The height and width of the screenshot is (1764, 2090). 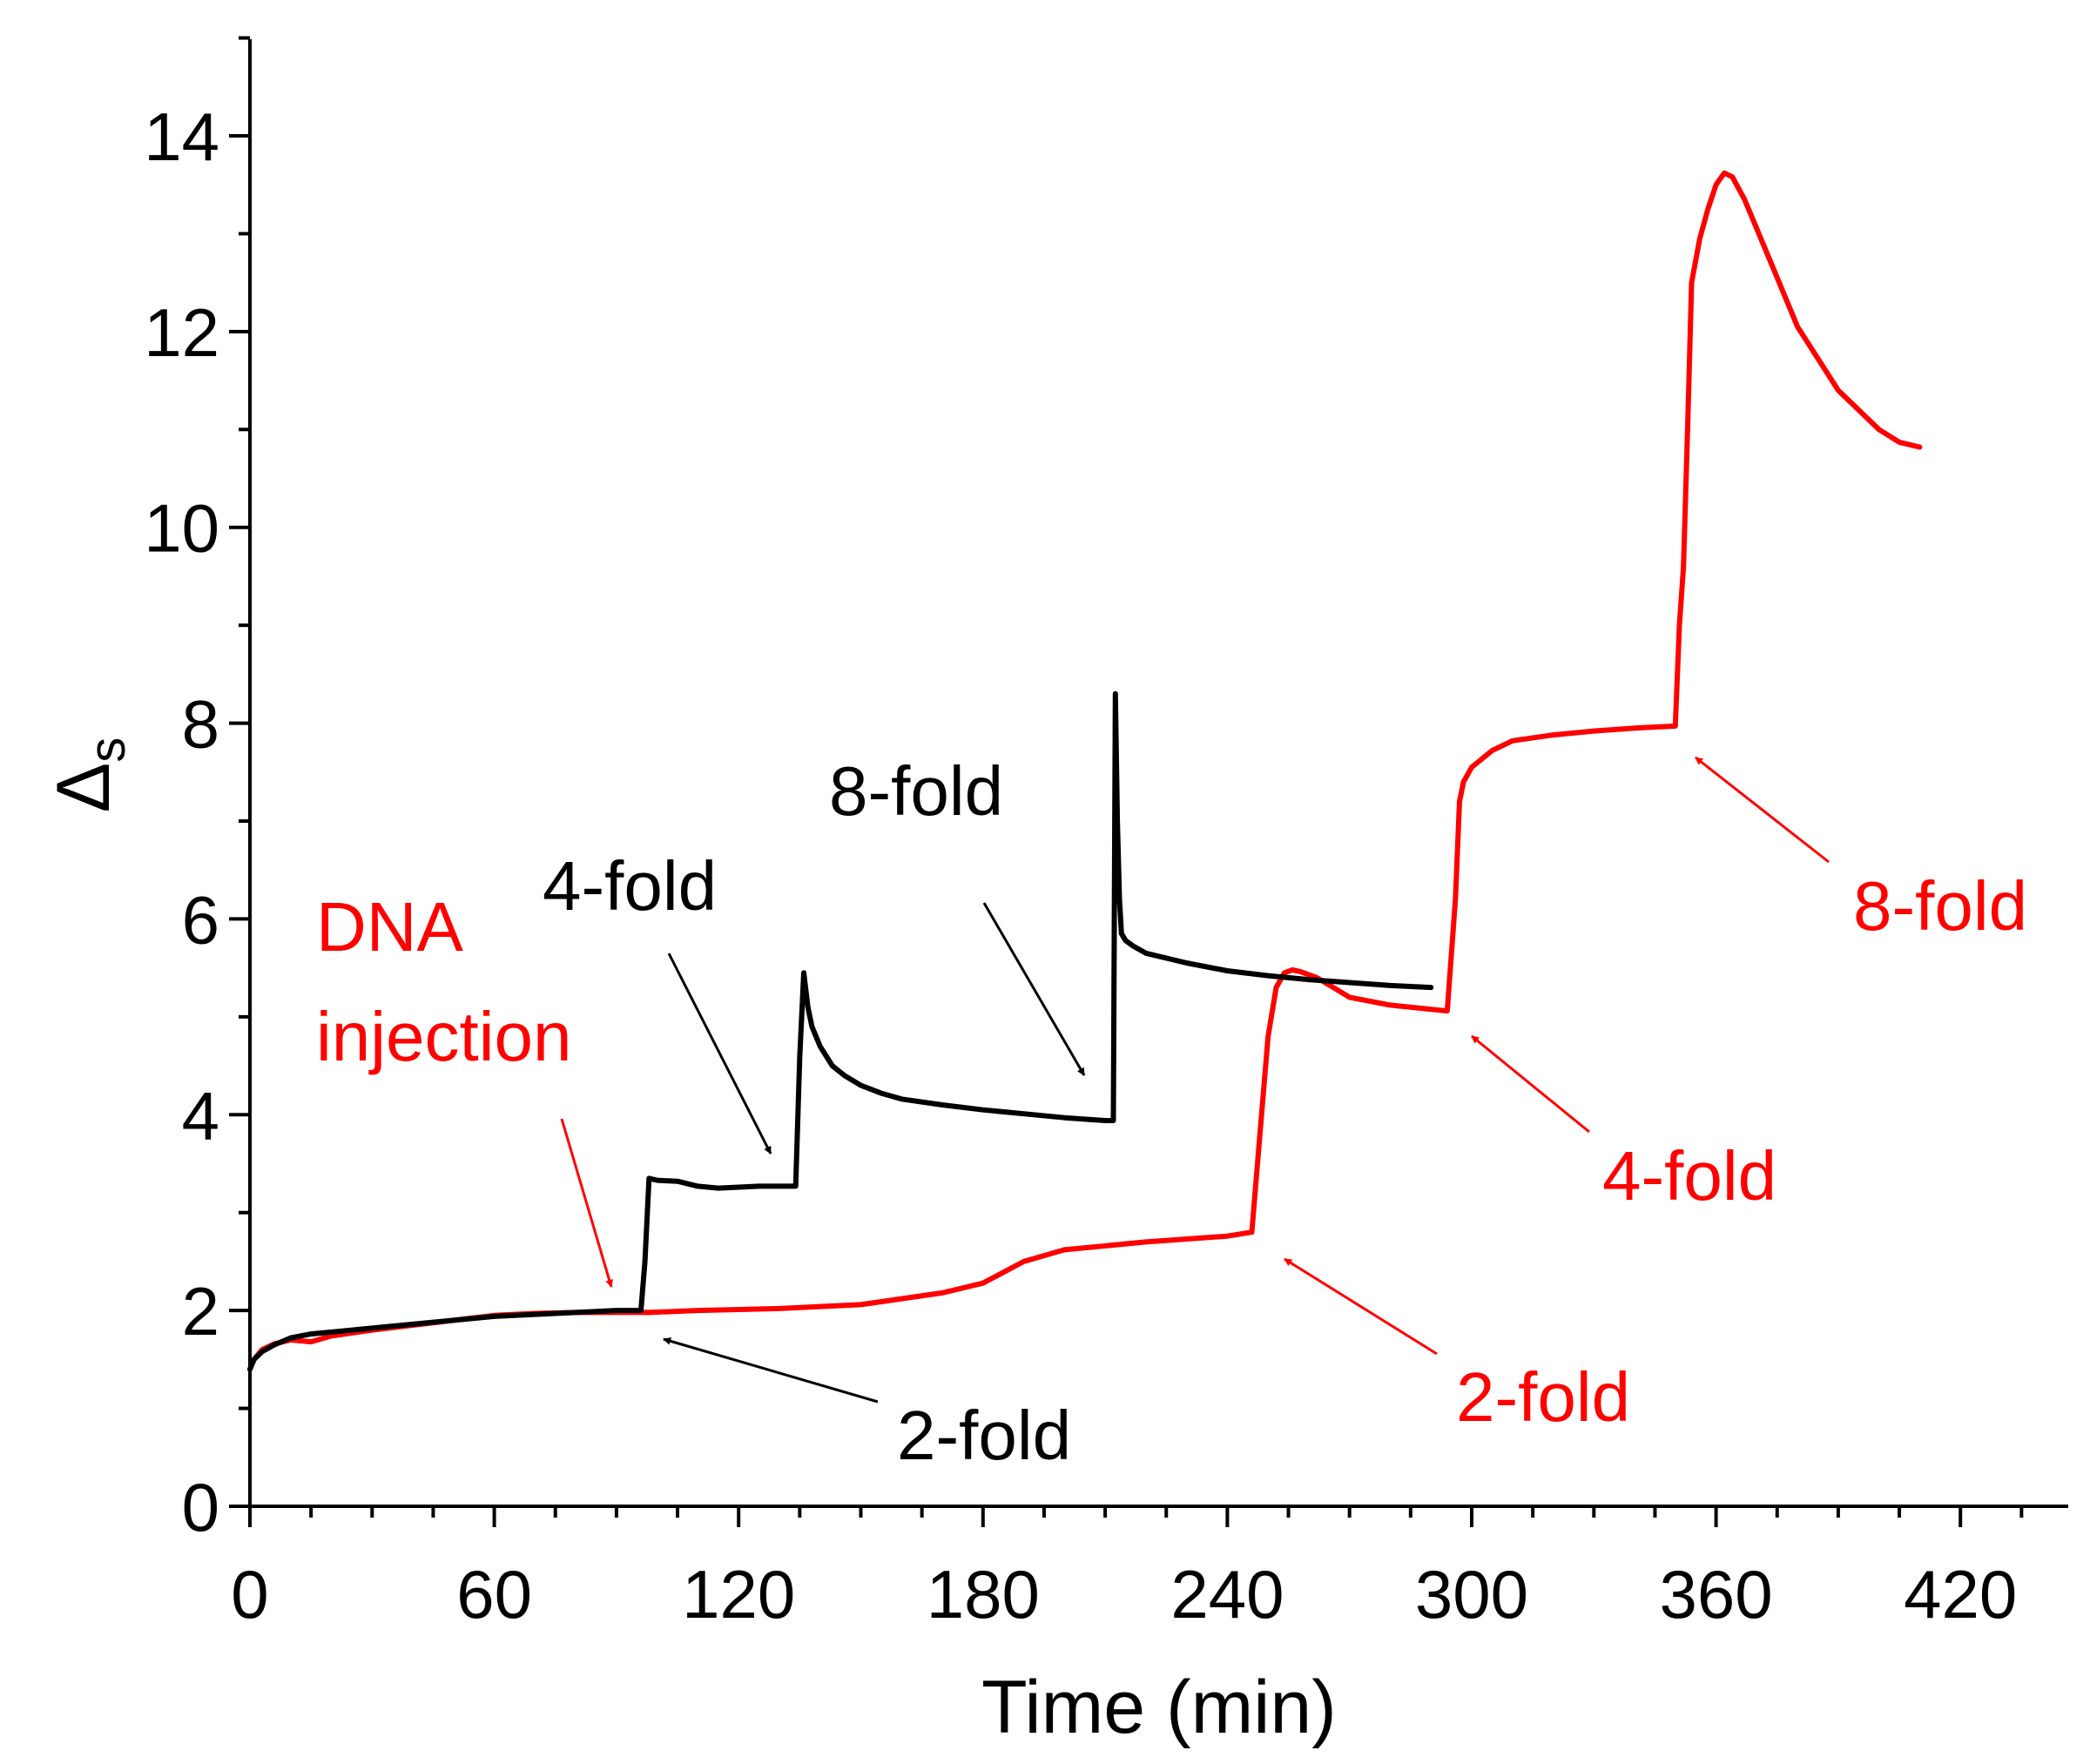 What do you see at coordinates (916, 791) in the screenshot?
I see `annotation-black-8-fold: 8-fold` at bounding box center [916, 791].